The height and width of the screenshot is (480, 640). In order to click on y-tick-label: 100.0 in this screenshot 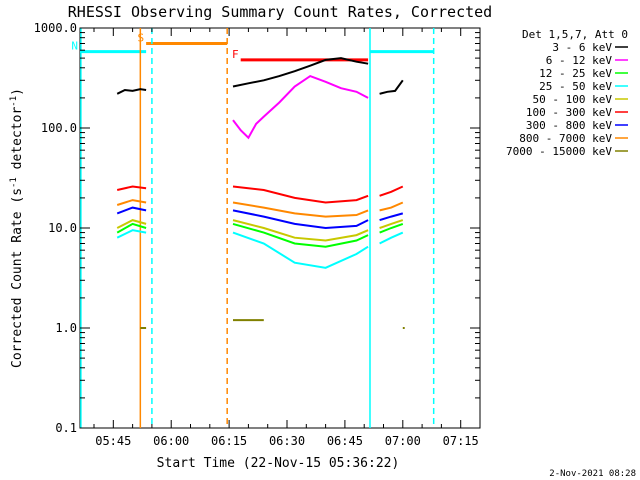, I will do `click(59, 128)`.